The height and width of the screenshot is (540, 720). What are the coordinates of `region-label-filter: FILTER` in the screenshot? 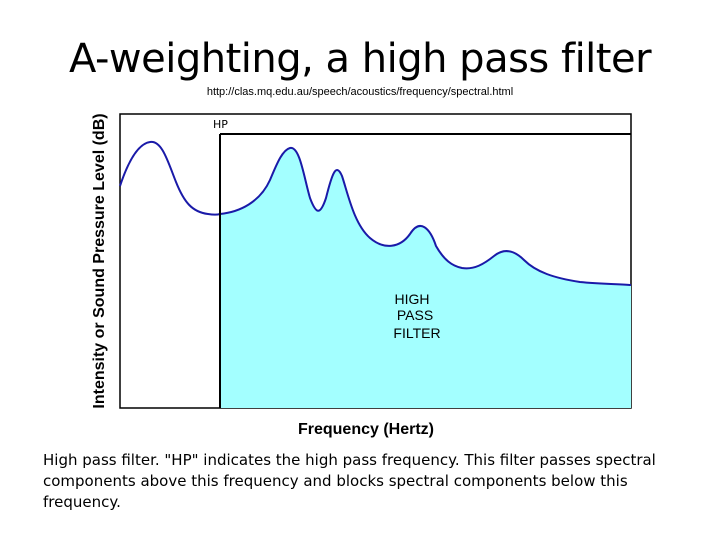 It's located at (416, 333).